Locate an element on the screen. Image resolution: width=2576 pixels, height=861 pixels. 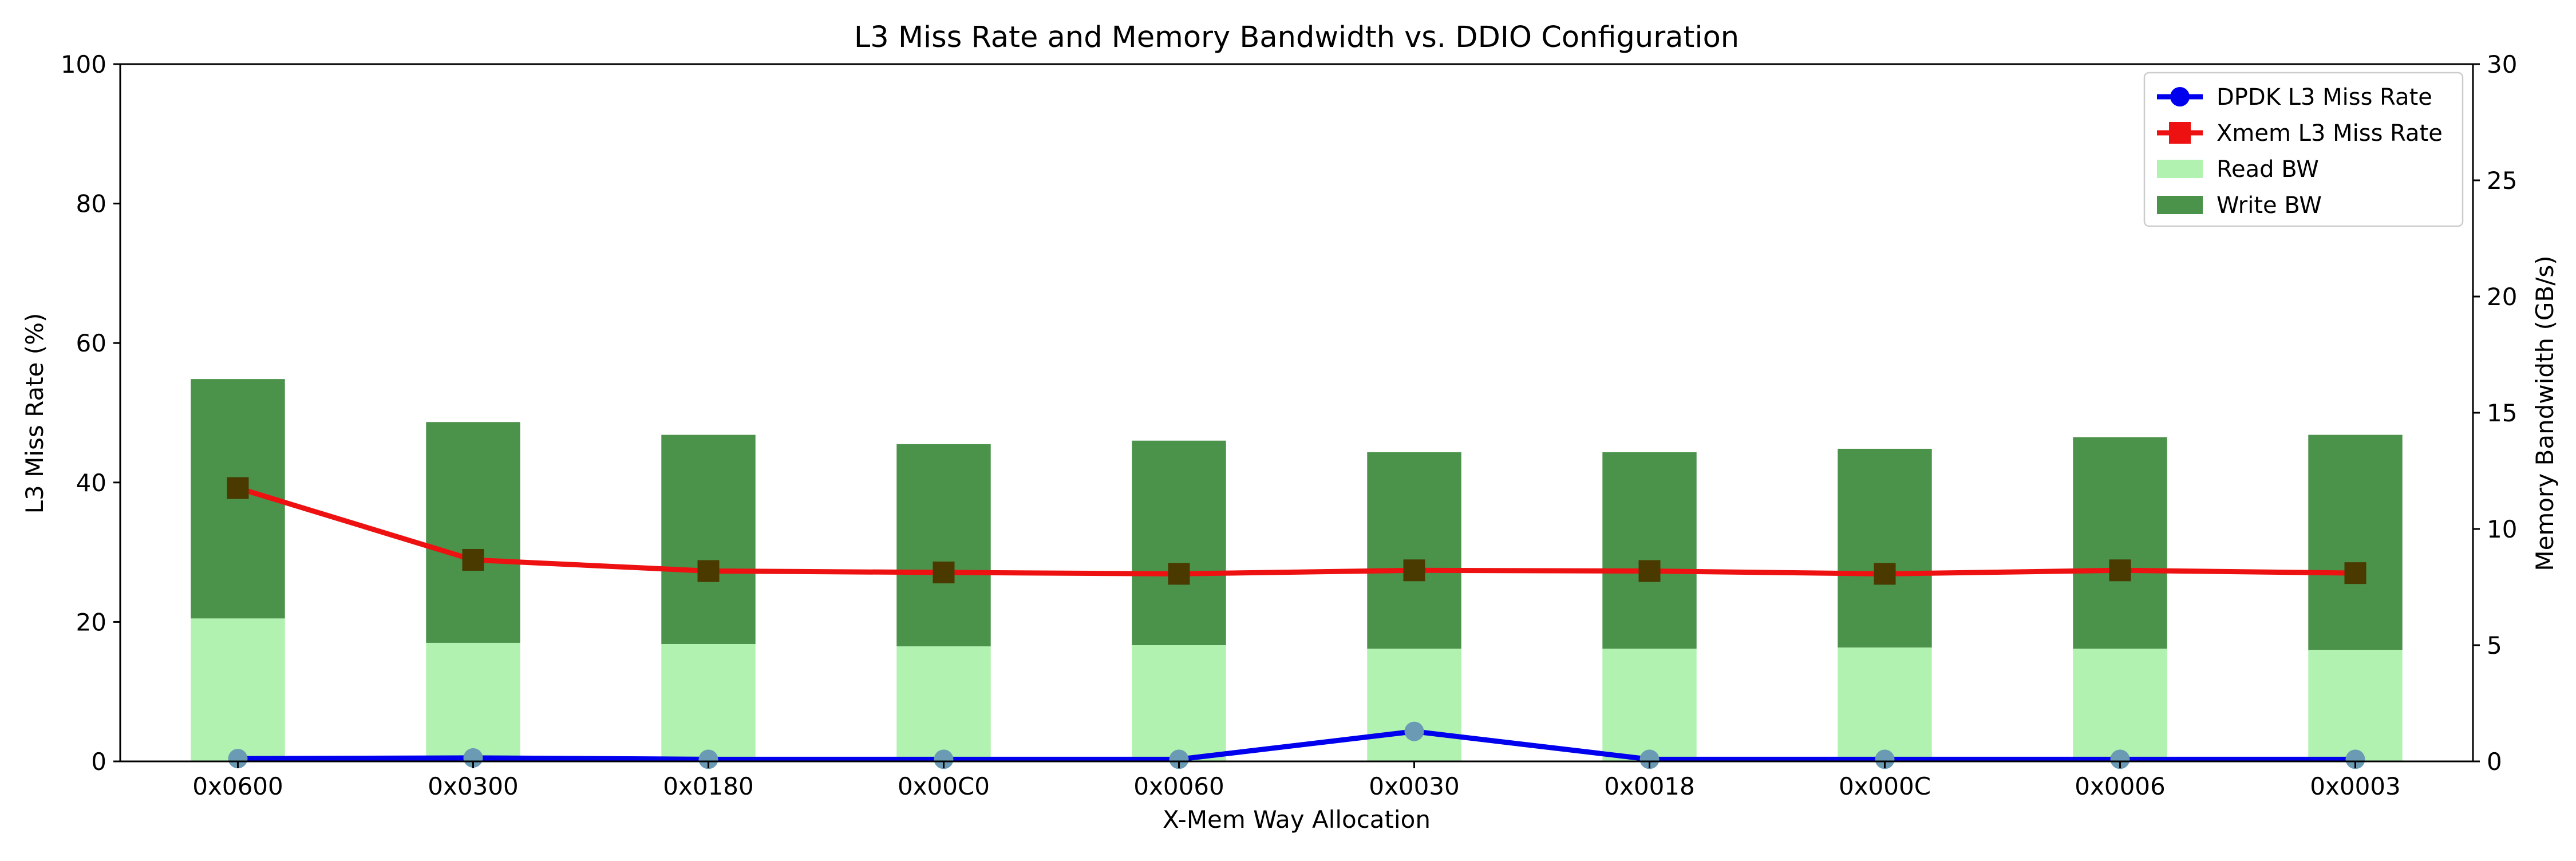
x-tick-label-6: 0x0018 is located at coordinates (1649, 786).